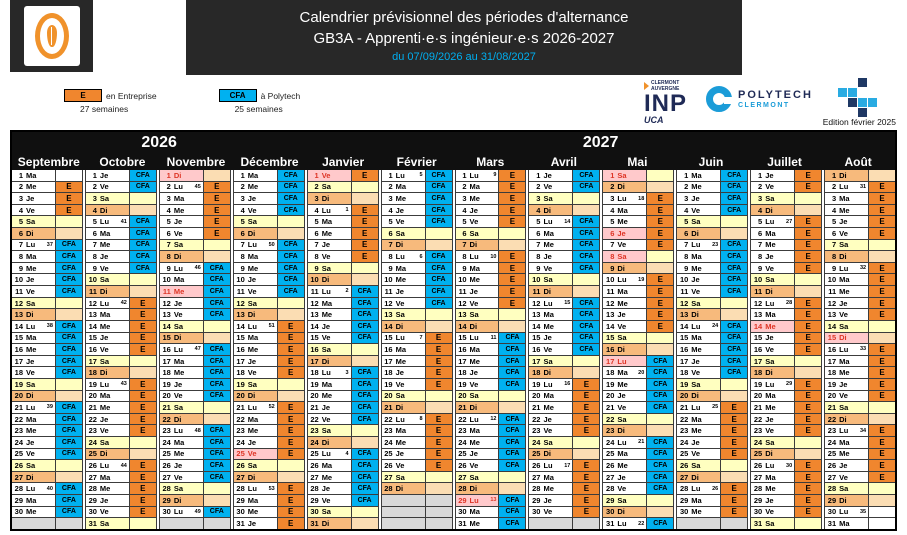  Describe the element at coordinates (271, 407) in the screenshot. I see `week-number: 52` at that location.